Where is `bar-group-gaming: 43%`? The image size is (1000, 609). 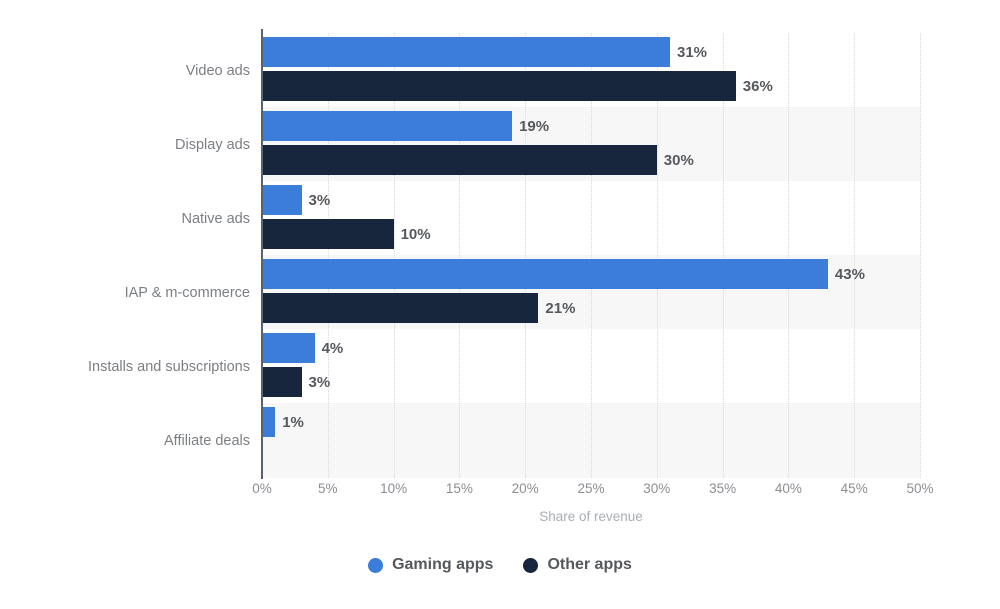
bar-group-gaming: 43% is located at coordinates (563, 274).